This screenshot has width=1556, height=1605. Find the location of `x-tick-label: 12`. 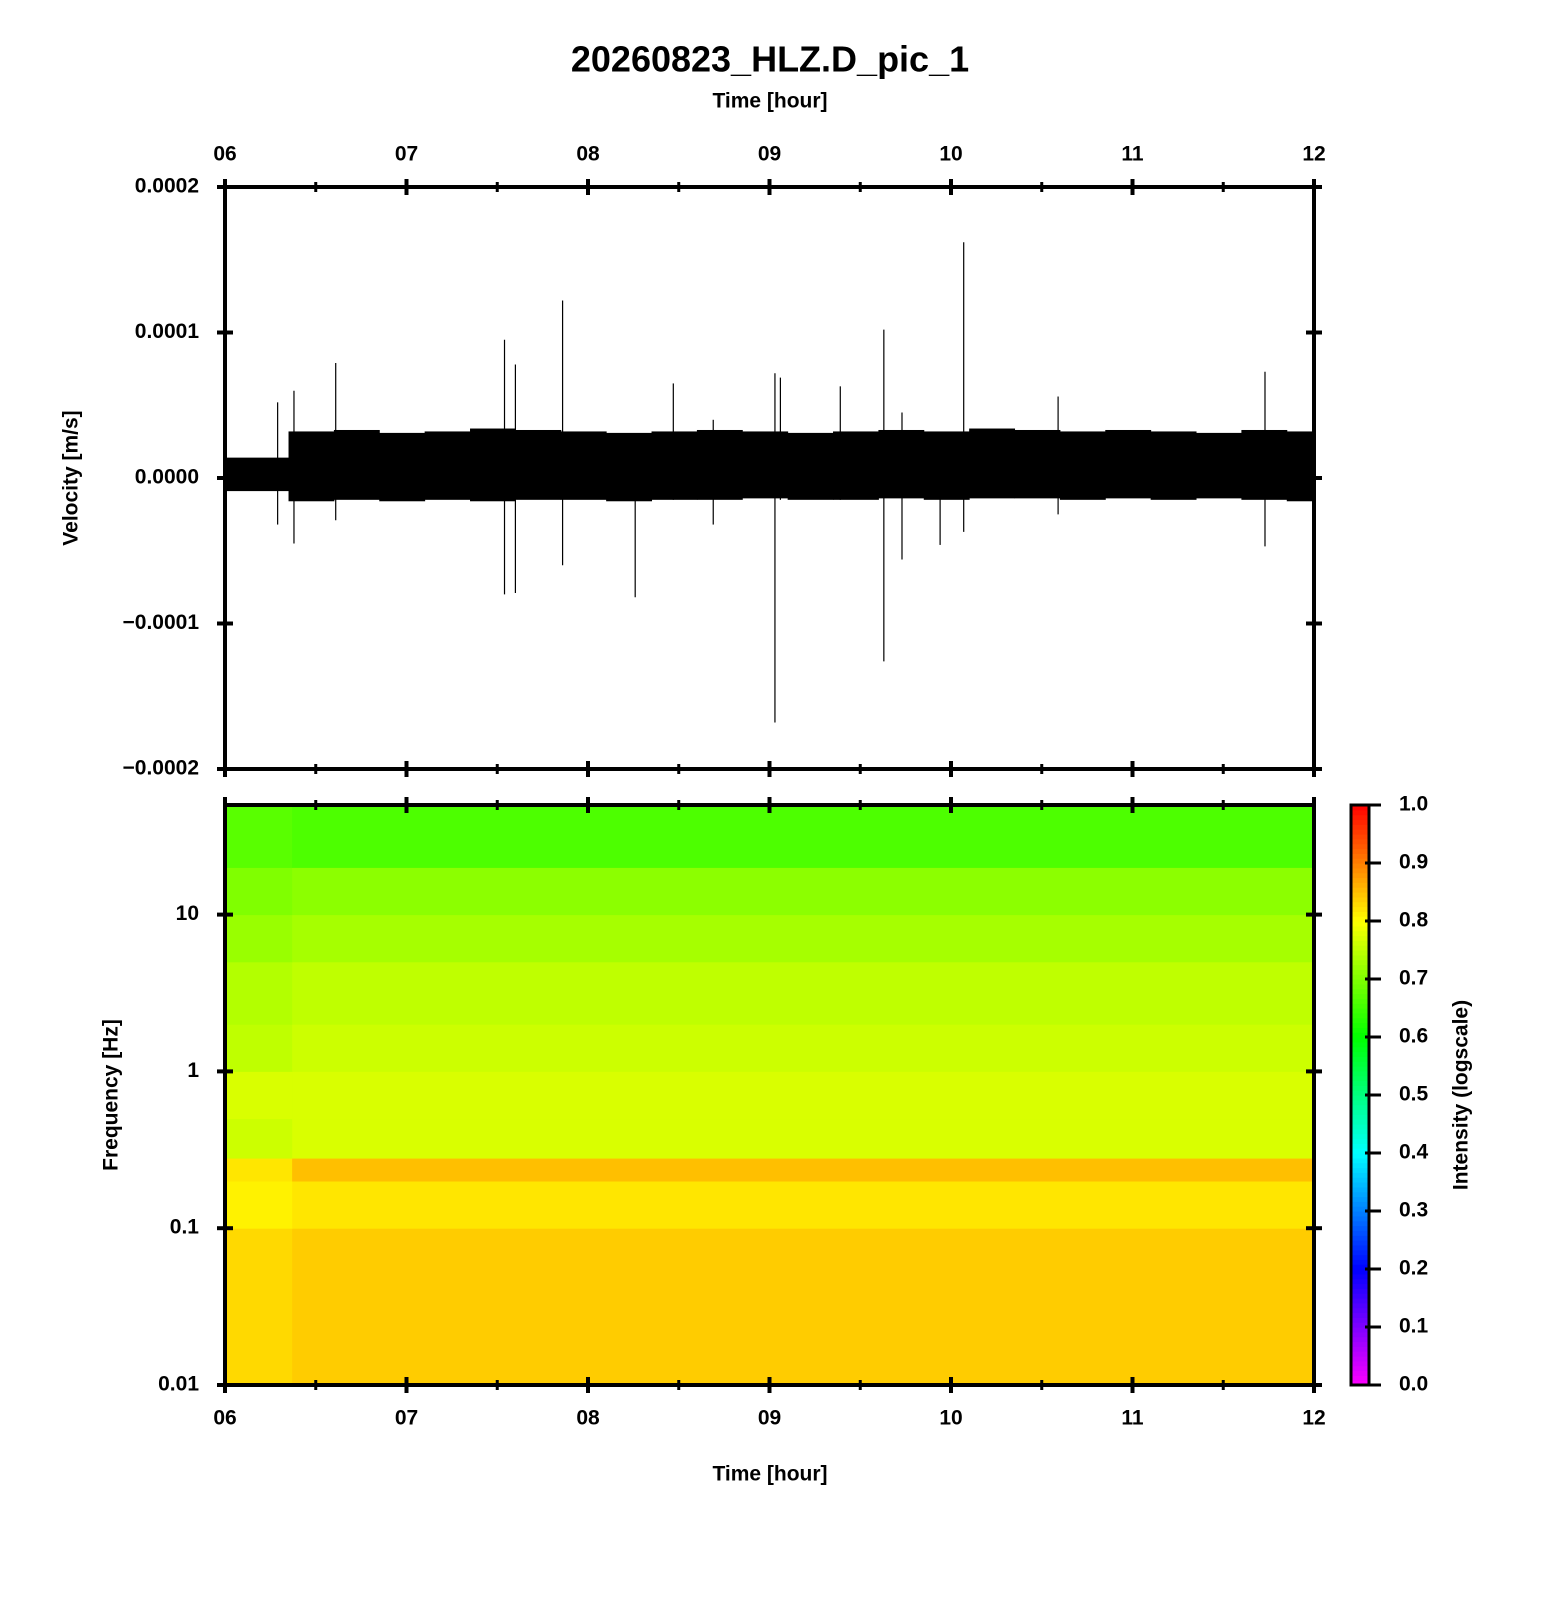

x-tick-label: 12 is located at coordinates (1313, 1418).